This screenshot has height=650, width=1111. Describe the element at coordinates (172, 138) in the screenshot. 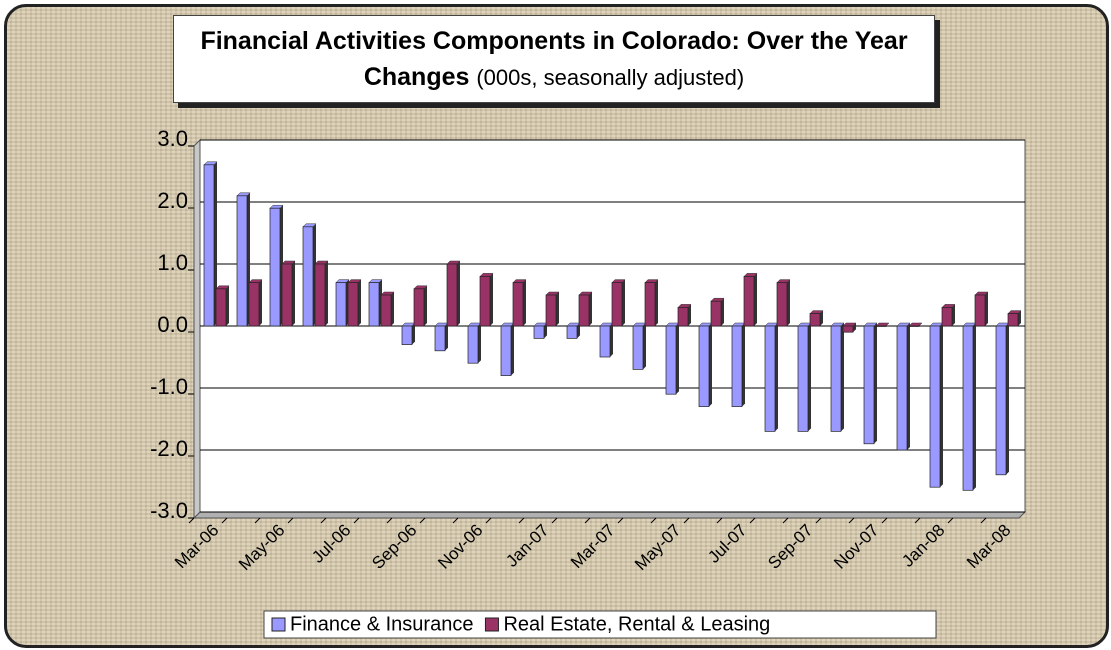

I see `y-tick-label: 3.0` at that location.